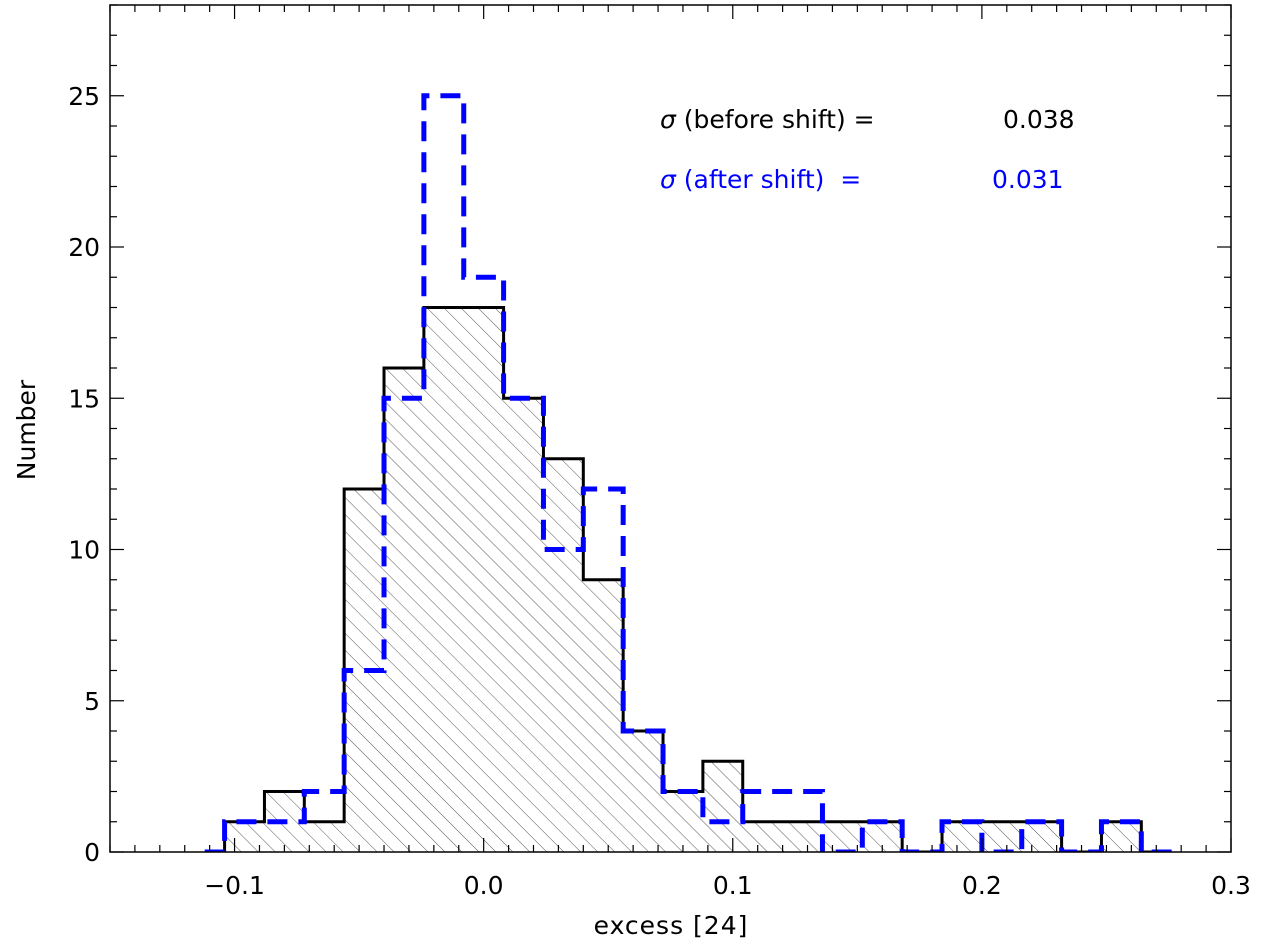 This screenshot has width=1274, height=946. Describe the element at coordinates (982, 885) in the screenshot. I see `x-tick-label: 0.2` at that location.